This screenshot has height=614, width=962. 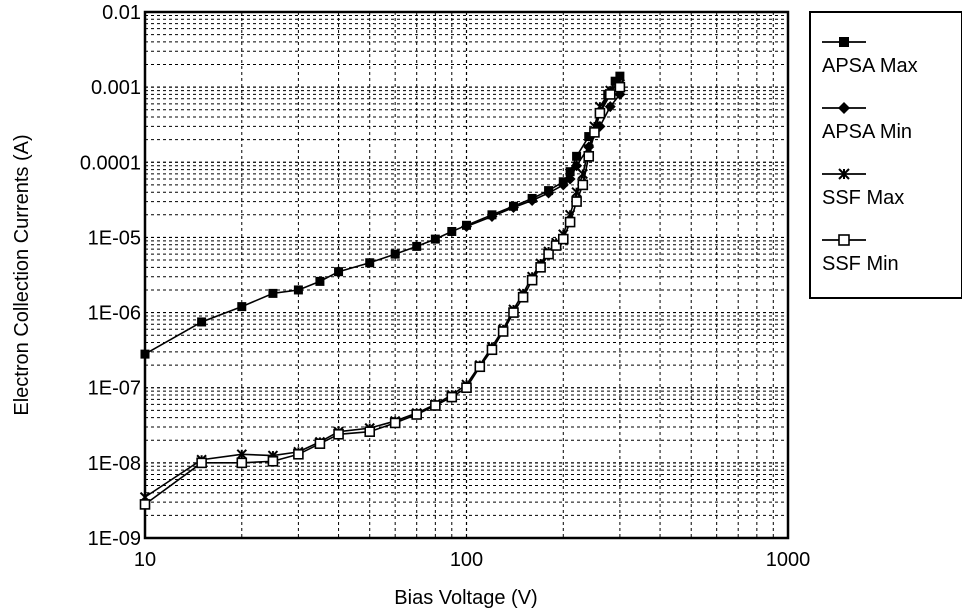 I want to click on legend-label: SSF Min, so click(x=860, y=264).